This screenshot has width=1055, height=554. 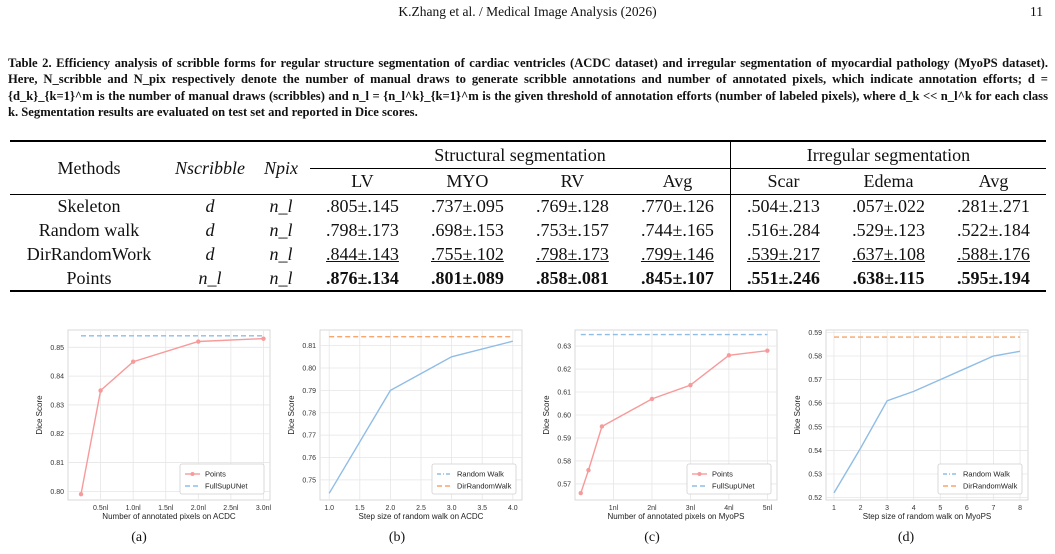 What do you see at coordinates (783, 254) in the screenshot?
I see `score-cell: .539±.217` at bounding box center [783, 254].